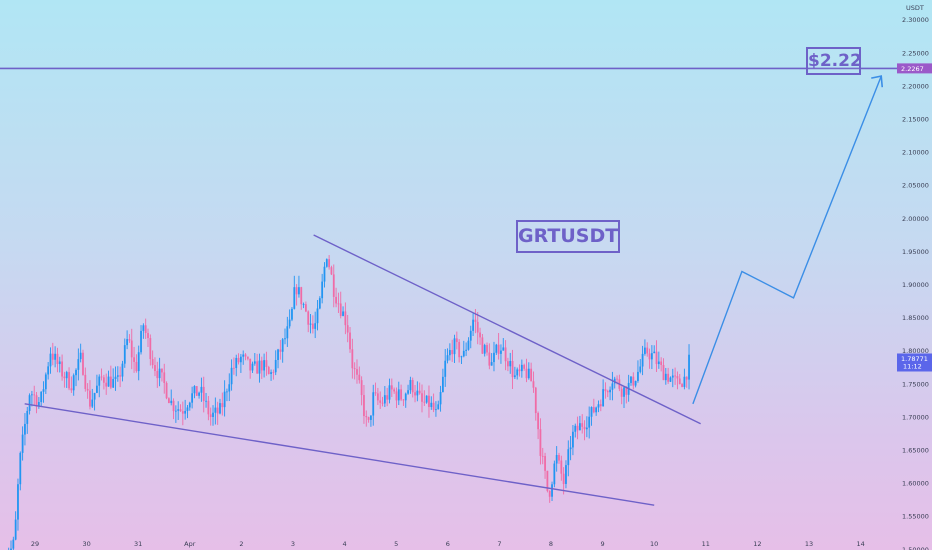  Describe the element at coordinates (834, 61) in the screenshot. I see `target-price-label: $2.22` at that location.